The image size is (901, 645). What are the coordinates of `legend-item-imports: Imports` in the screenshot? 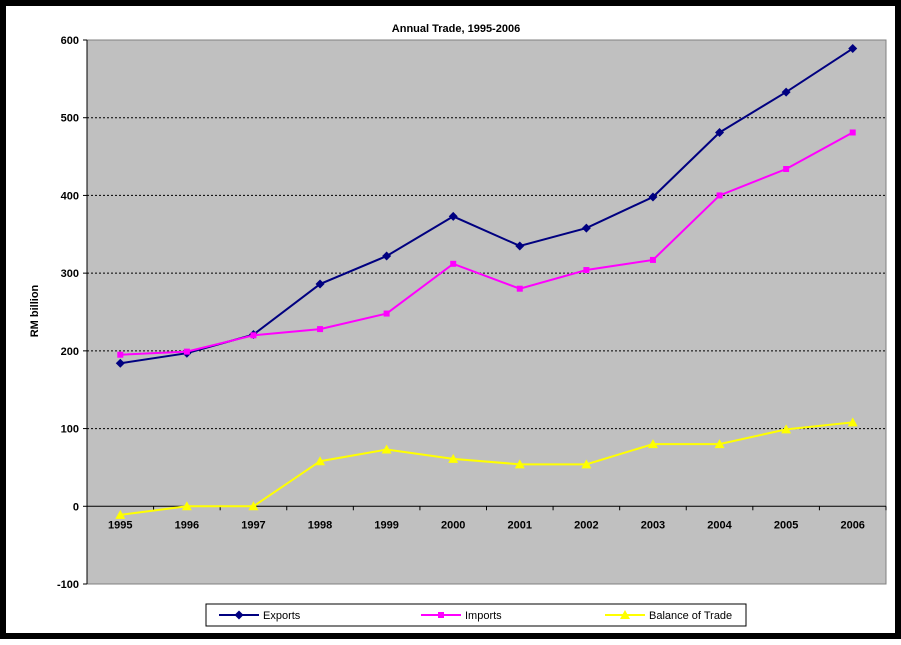 It's located at (461, 616).